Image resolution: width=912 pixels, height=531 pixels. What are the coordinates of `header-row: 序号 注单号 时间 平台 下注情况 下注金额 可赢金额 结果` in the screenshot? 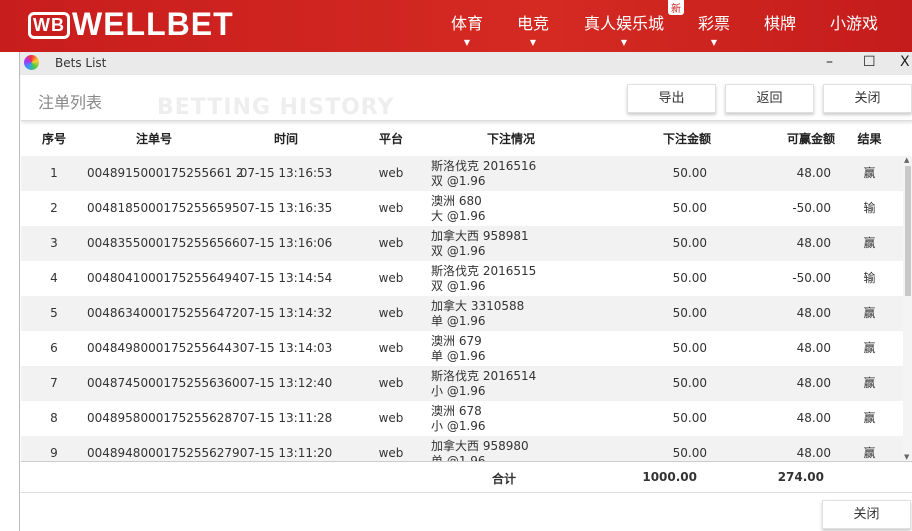 It's located at (462, 138).